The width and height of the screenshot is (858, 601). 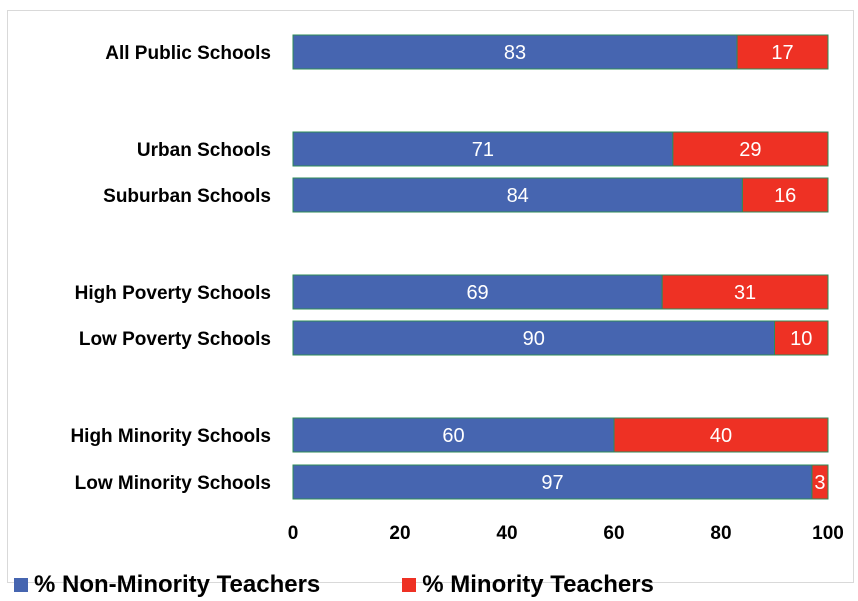 I want to click on data-label: 16, so click(x=785, y=196).